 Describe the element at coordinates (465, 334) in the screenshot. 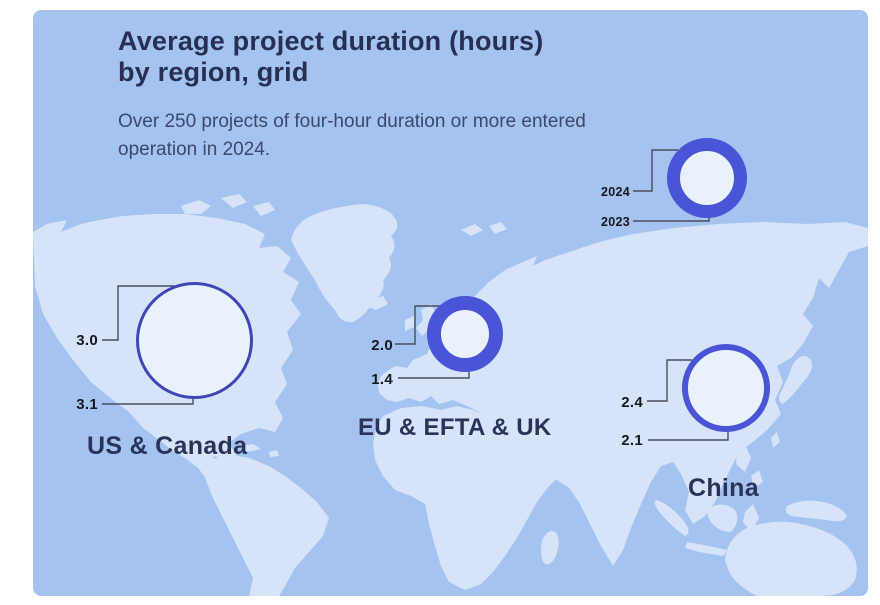

I see `bubble-eu-efta-uk` at that location.